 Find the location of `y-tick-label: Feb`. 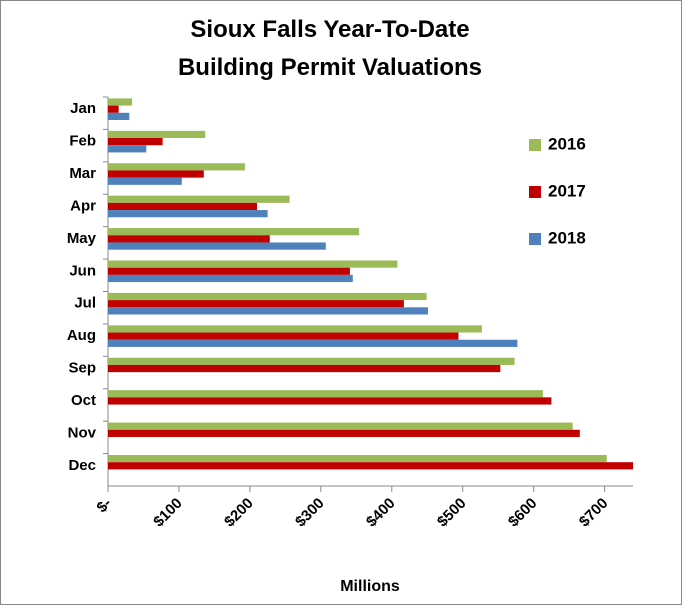

y-tick-label: Feb is located at coordinates (82, 141).